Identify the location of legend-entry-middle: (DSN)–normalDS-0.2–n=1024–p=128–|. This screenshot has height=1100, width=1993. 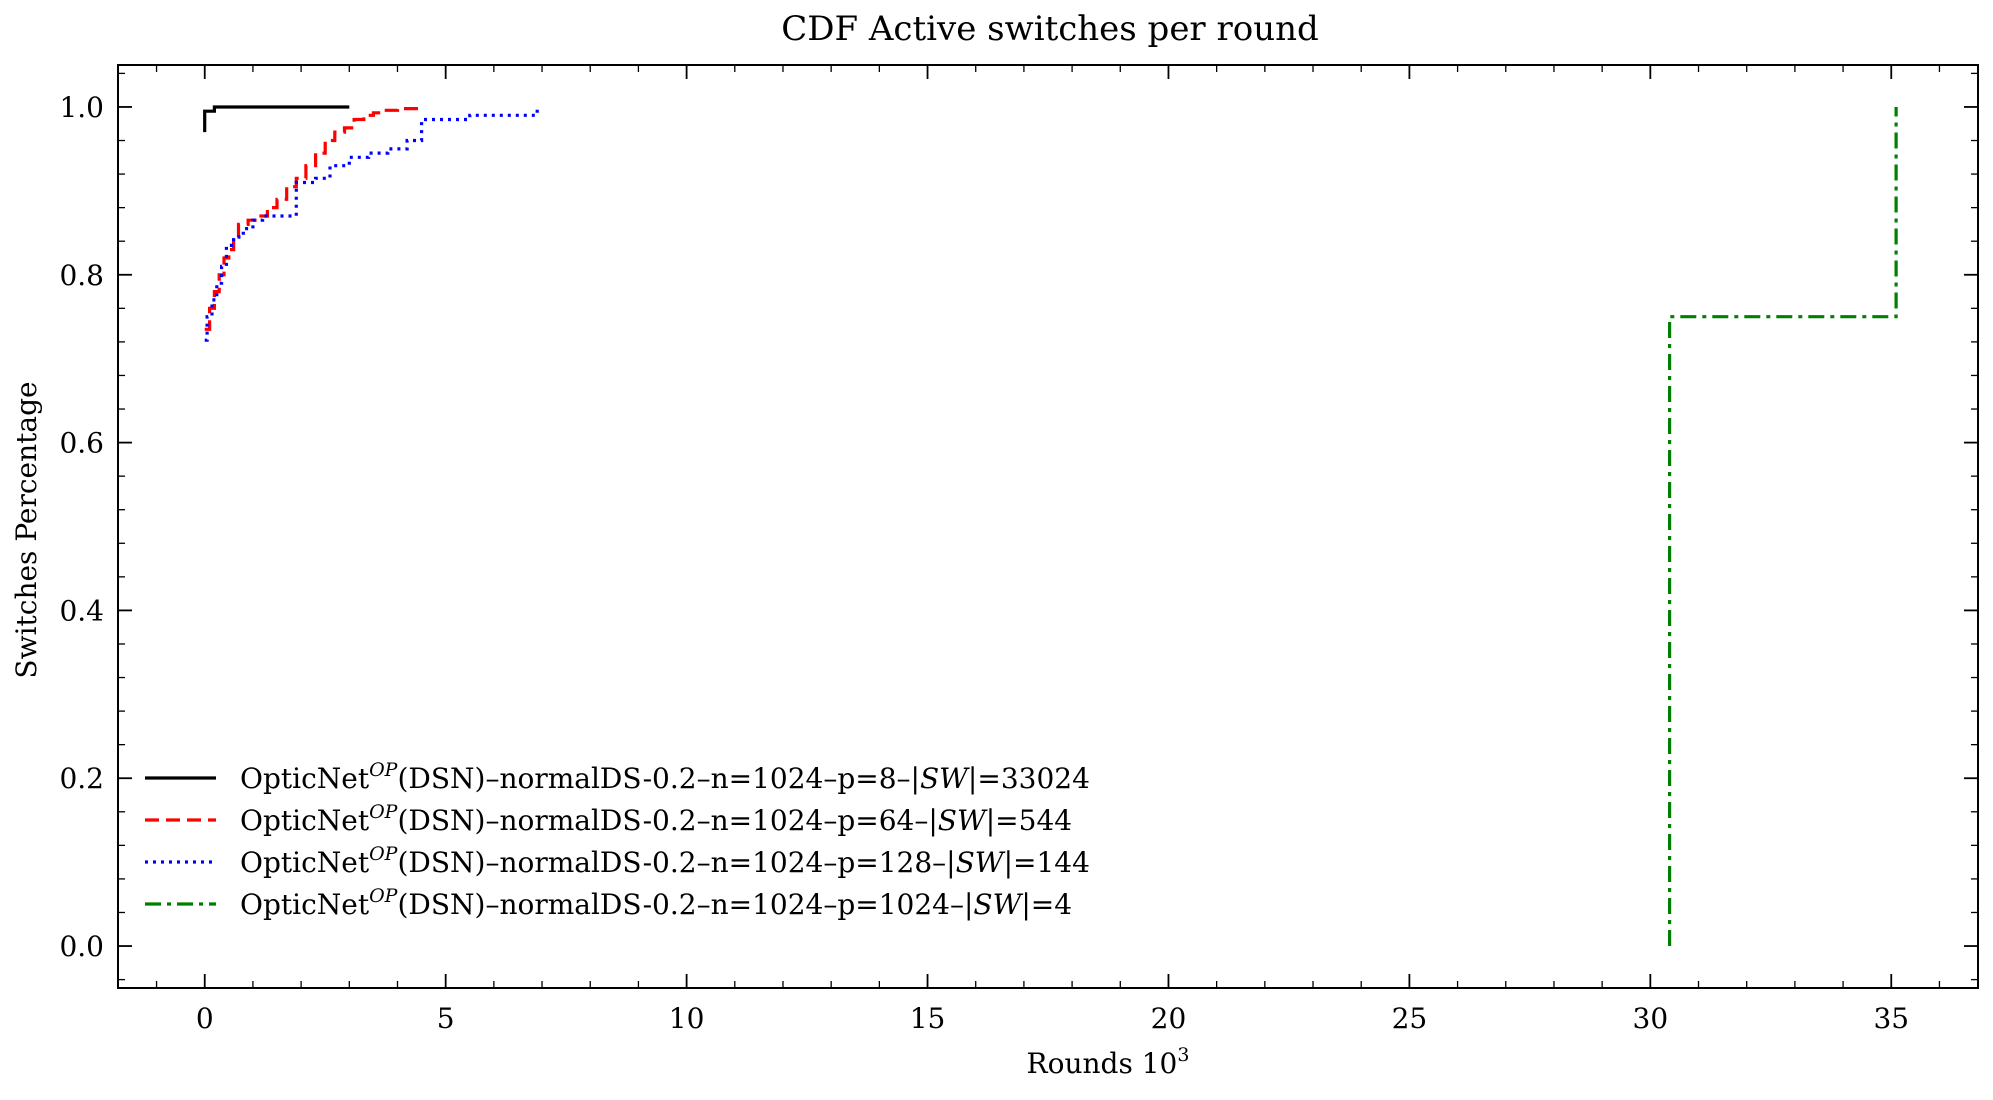
(676, 862).